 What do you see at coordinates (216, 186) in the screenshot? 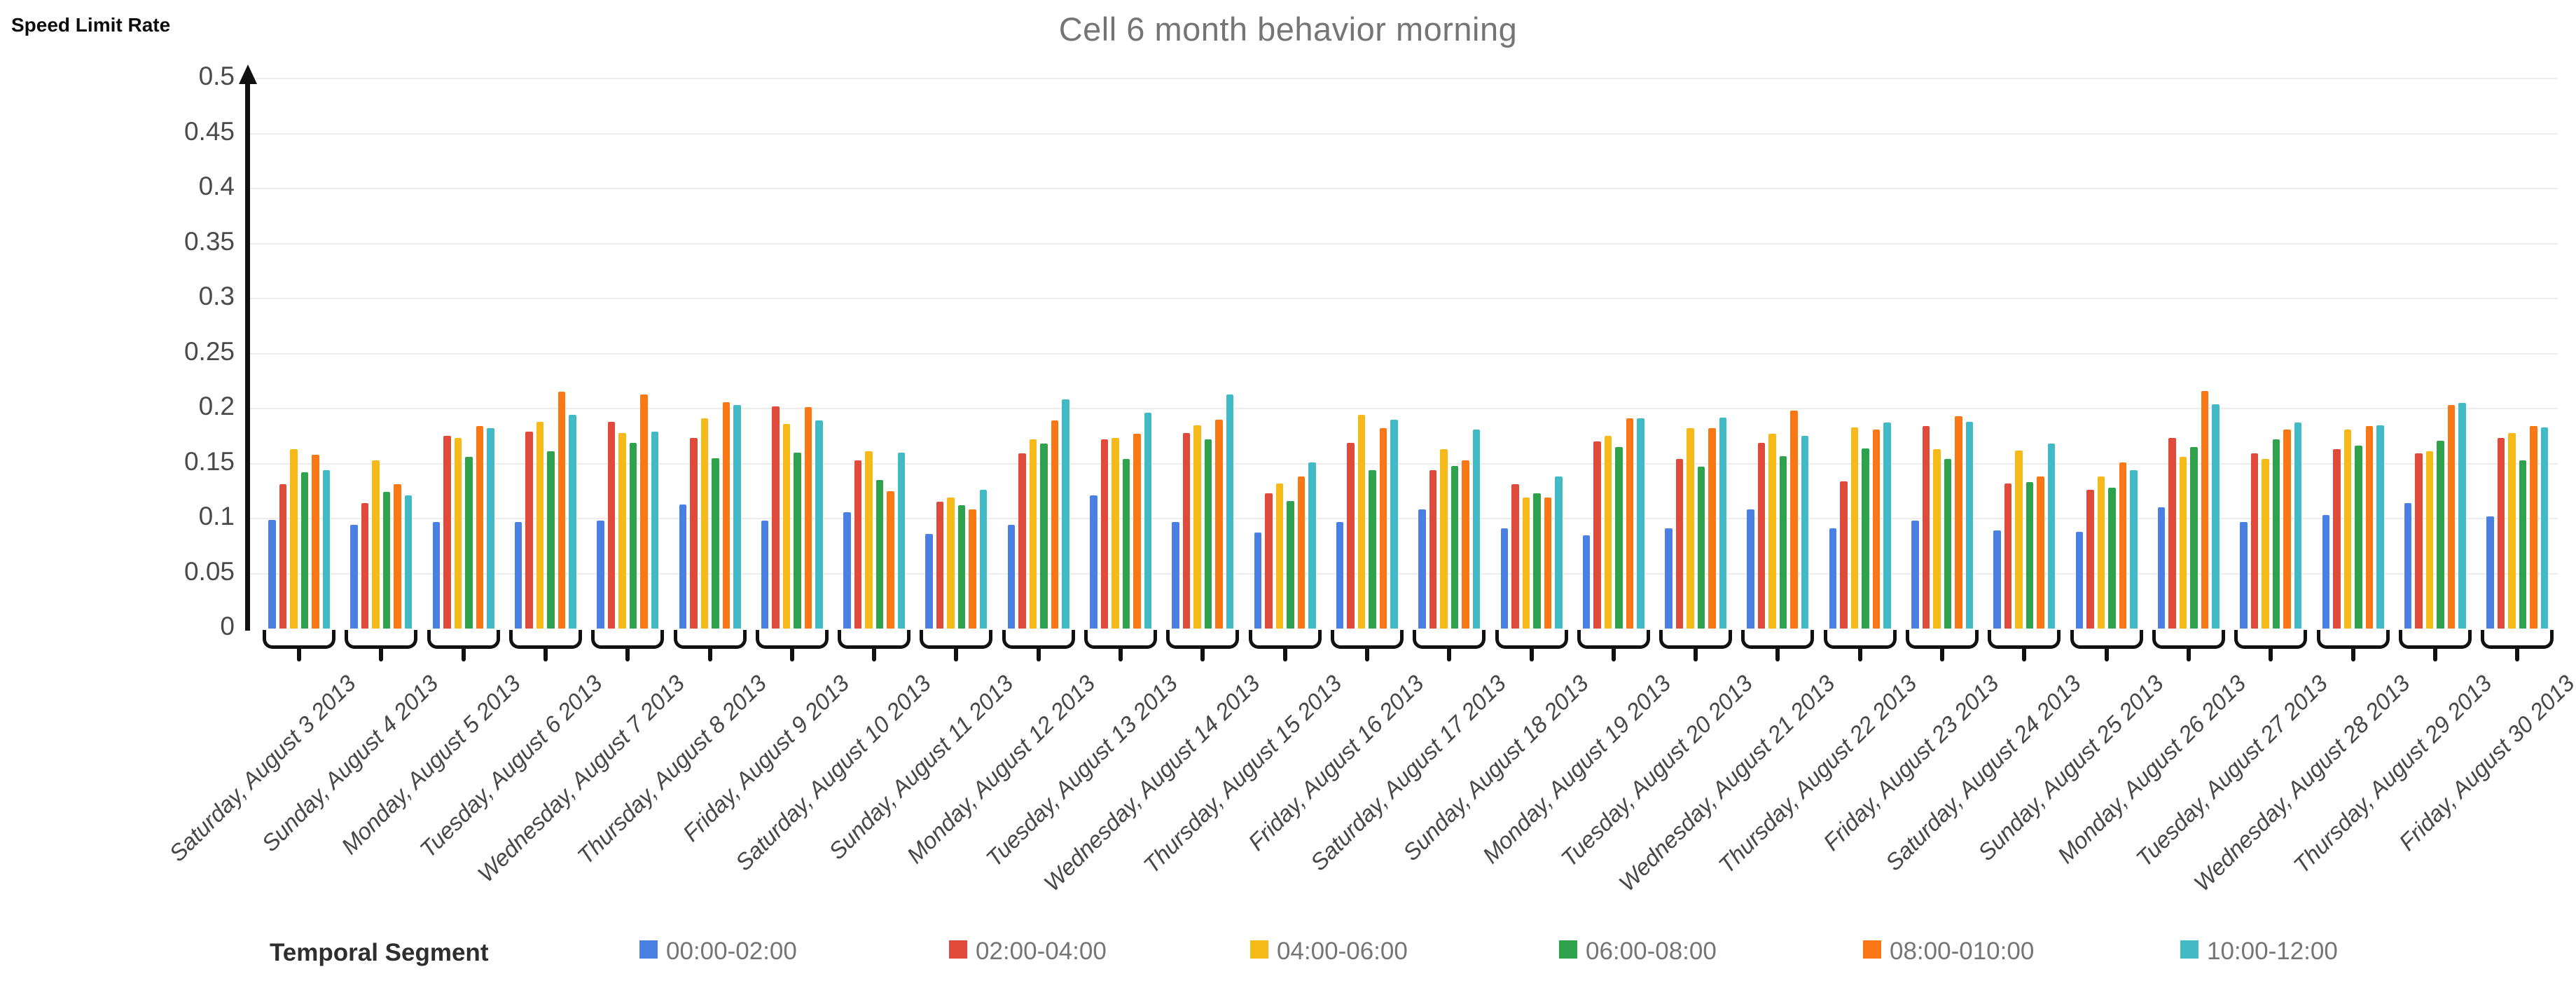
I see `y-tick-label: 0.4` at bounding box center [216, 186].